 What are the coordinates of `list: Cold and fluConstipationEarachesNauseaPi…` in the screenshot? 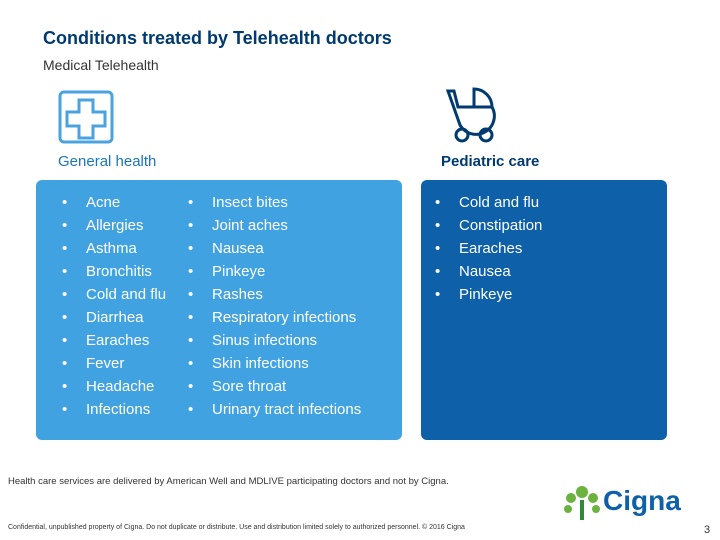 It's located at (488, 248).